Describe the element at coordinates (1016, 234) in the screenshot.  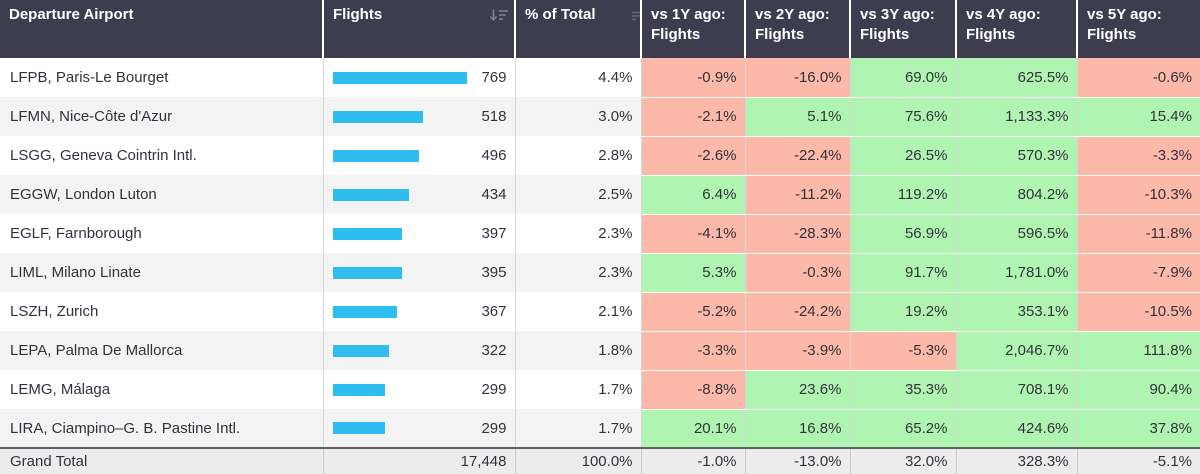
I see `vs4y-cell: 596.5%` at that location.